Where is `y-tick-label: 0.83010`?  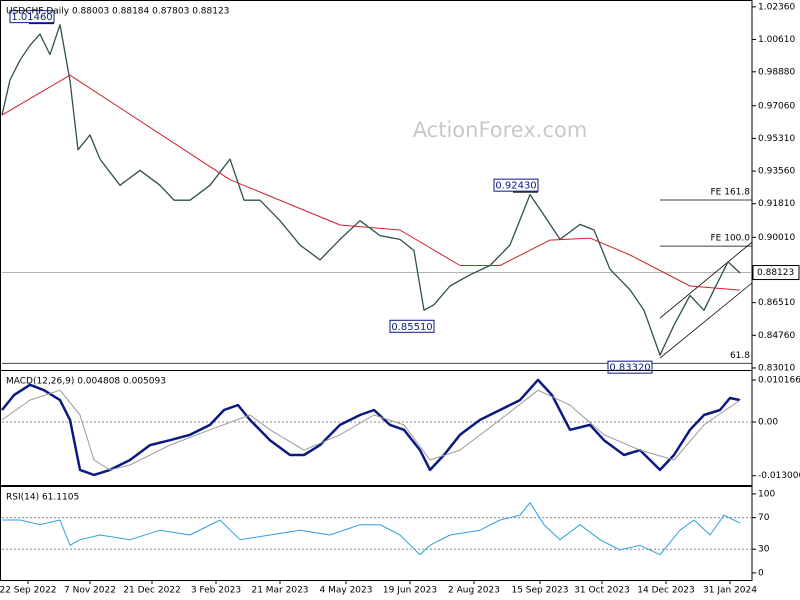 y-tick-label: 0.83010 is located at coordinates (776, 368).